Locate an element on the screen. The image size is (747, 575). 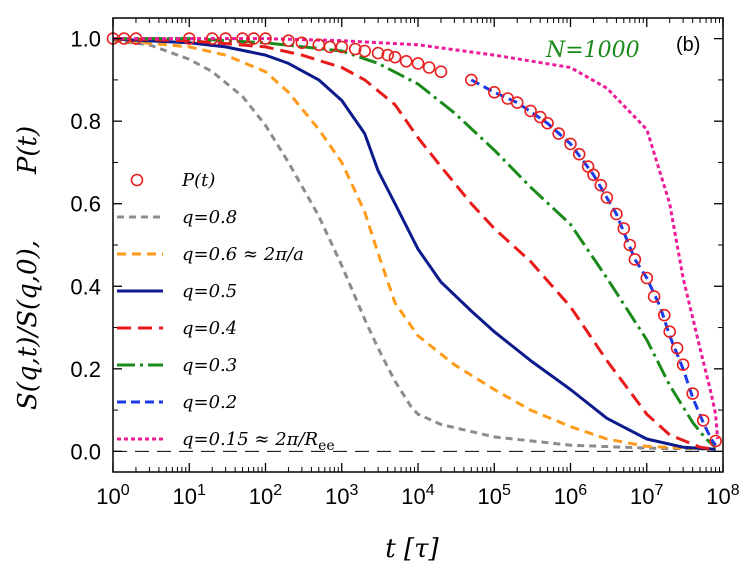
x-tick-label: 10⁸ is located at coordinates (722, 495).